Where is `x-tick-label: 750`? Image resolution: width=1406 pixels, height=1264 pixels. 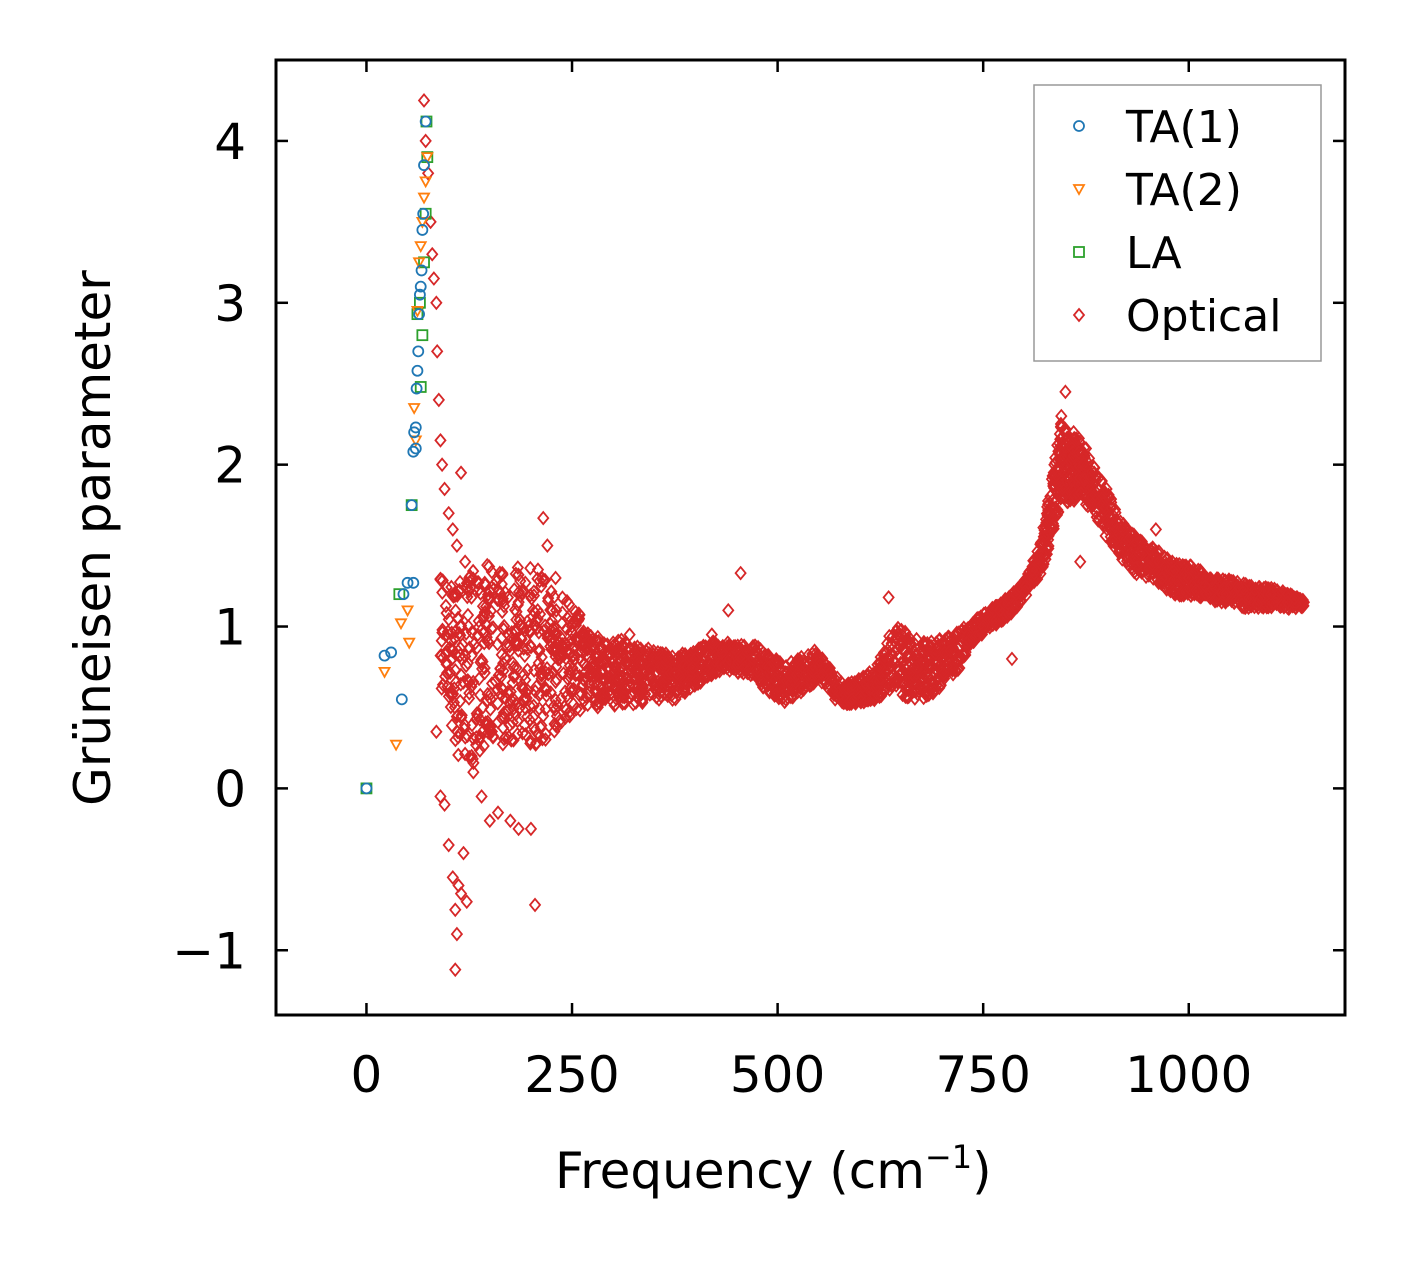 x-tick-label: 750 is located at coordinates (982, 1075).